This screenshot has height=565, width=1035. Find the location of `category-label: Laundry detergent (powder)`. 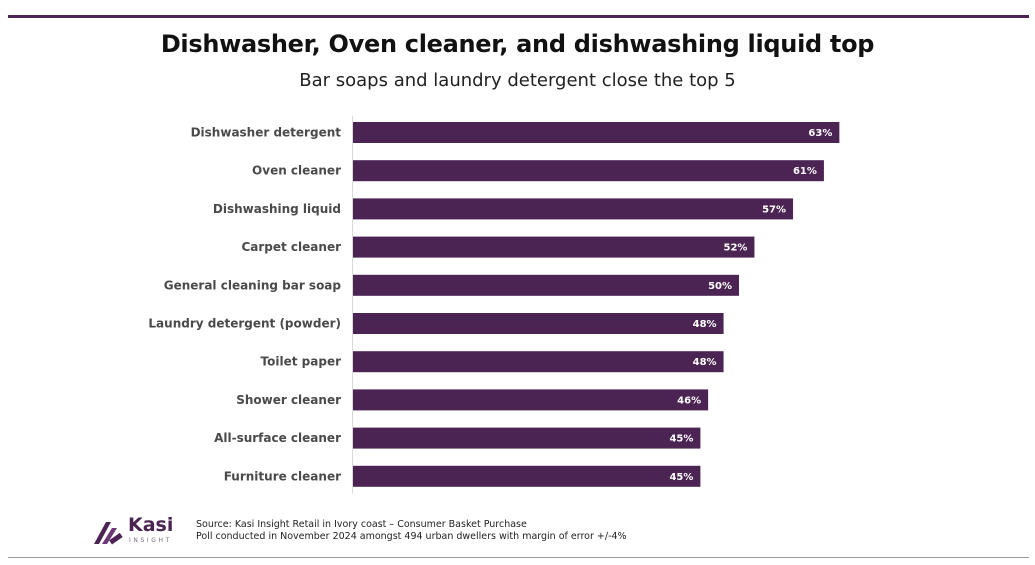

category-label: Laundry detergent (powder) is located at coordinates (244, 324).